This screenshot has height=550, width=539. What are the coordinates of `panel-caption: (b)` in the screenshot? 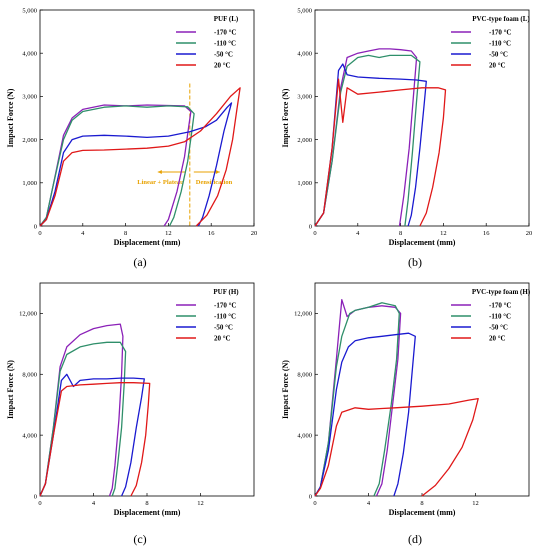 It's located at (415, 262).